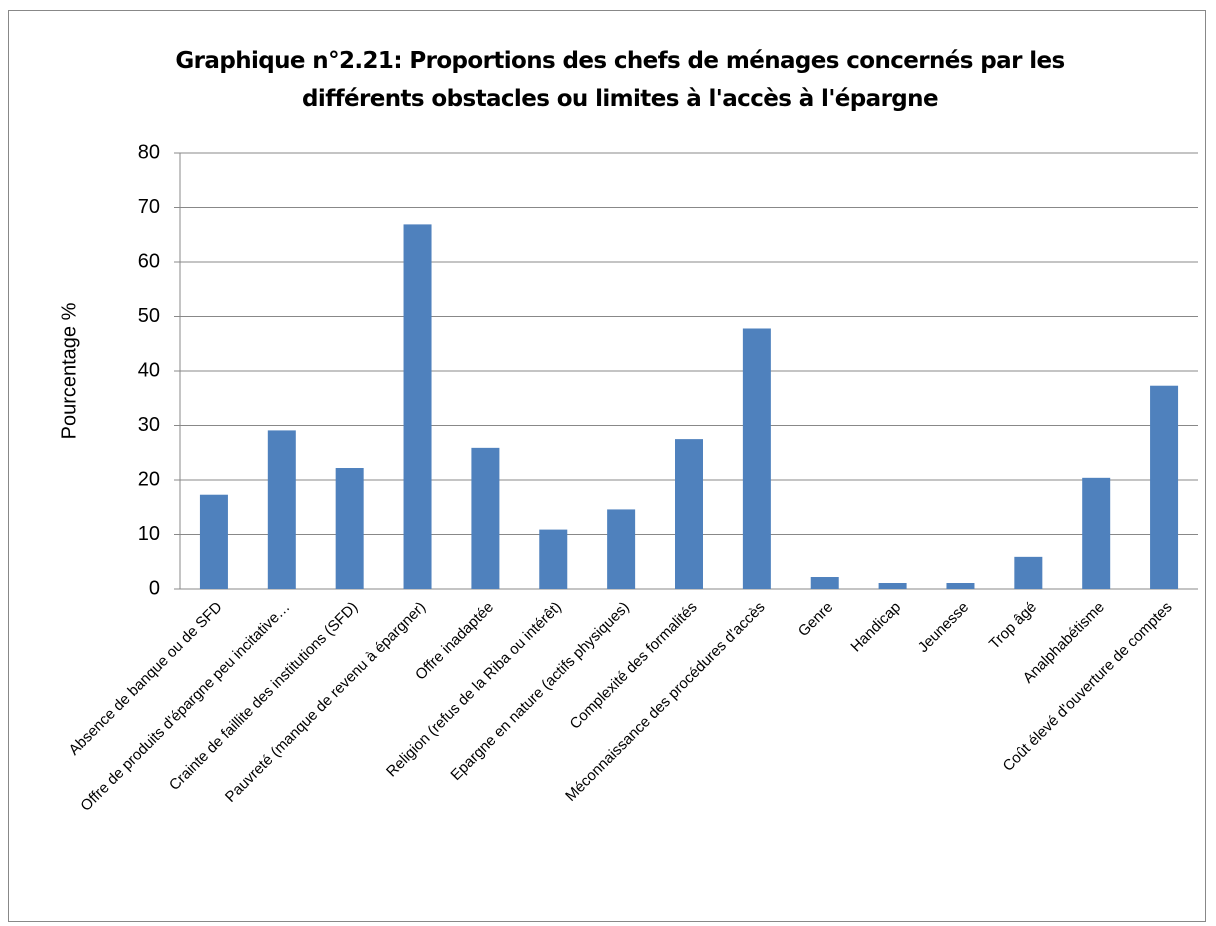  What do you see at coordinates (149, 425) in the screenshot?
I see `y-tick-label: 30` at bounding box center [149, 425].